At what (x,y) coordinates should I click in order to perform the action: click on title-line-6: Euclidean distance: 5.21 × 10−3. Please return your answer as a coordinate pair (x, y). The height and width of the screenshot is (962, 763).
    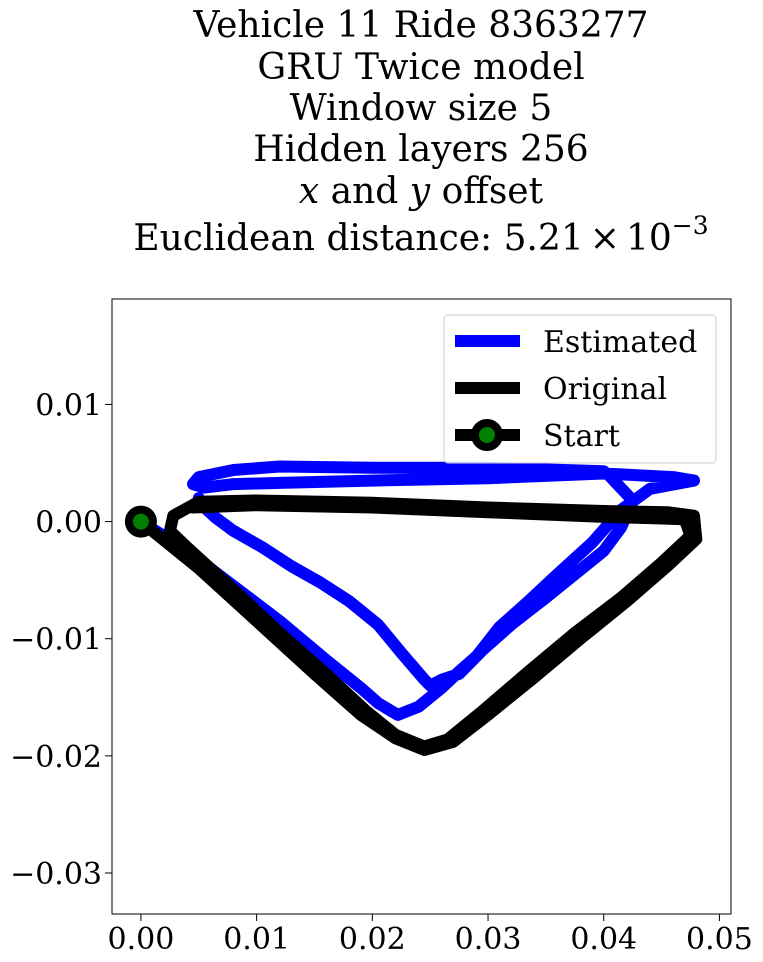
    Looking at the image, I should click on (420, 235).